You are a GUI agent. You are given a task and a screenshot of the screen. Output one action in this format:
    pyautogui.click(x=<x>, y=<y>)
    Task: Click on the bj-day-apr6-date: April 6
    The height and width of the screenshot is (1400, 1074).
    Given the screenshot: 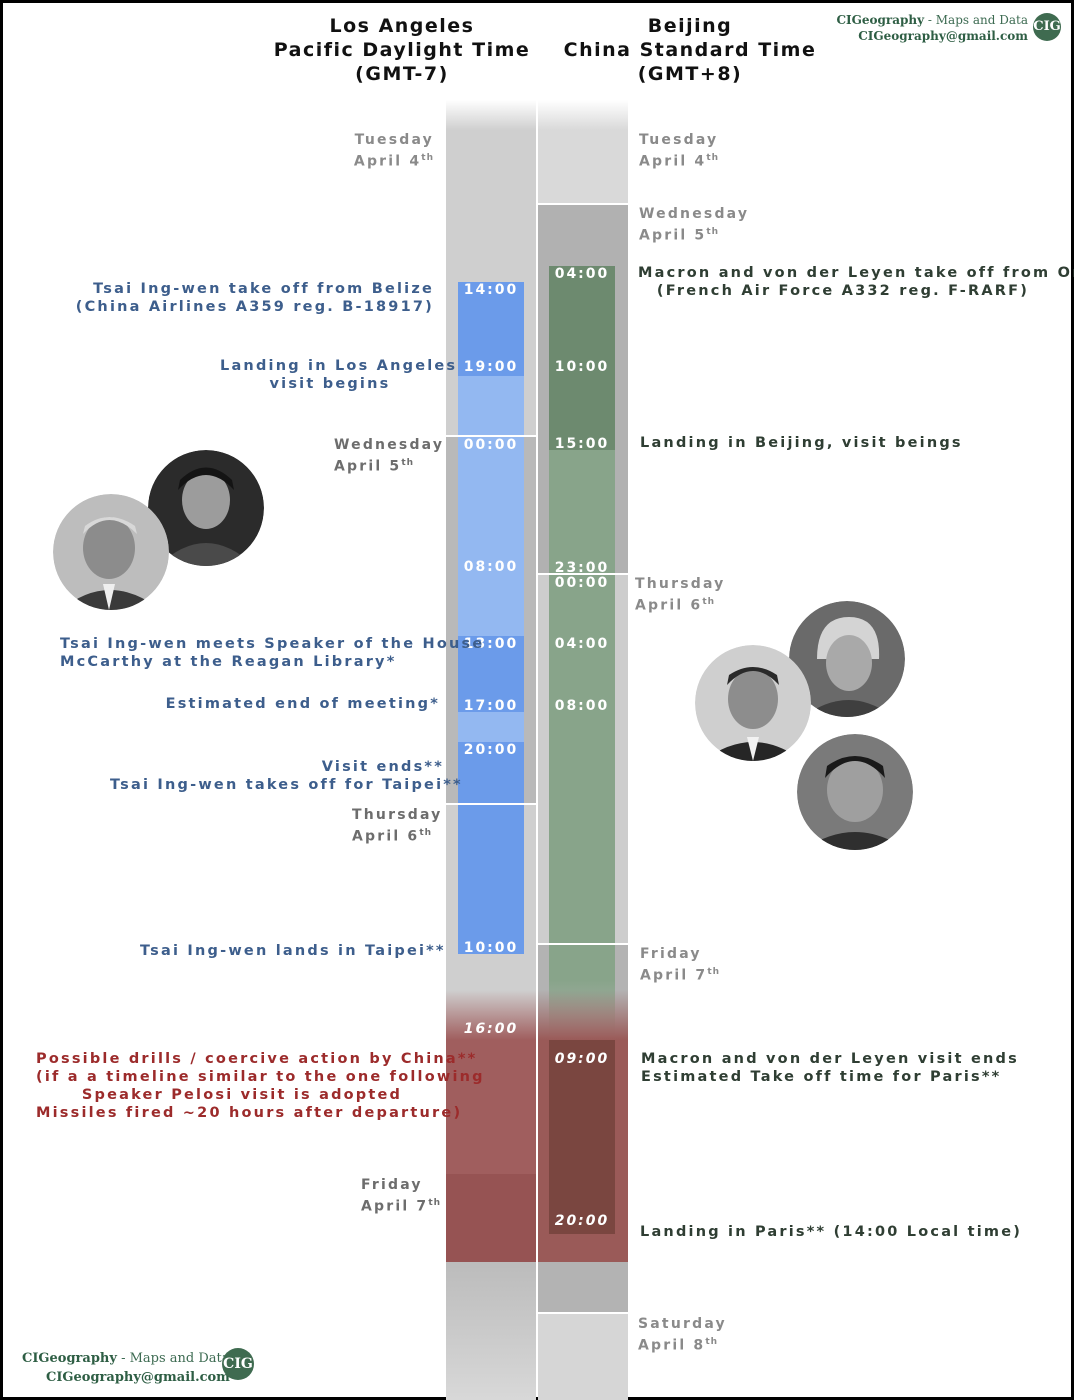 What is the action you would take?
    pyautogui.click(x=669, y=605)
    